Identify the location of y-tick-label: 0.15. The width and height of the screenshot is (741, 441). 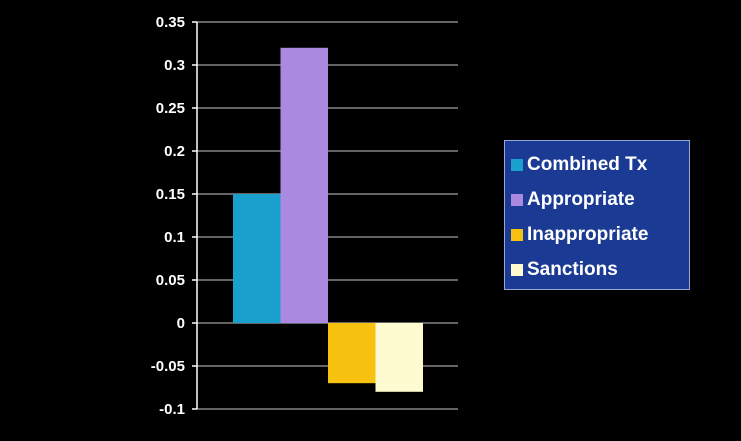
(170, 194).